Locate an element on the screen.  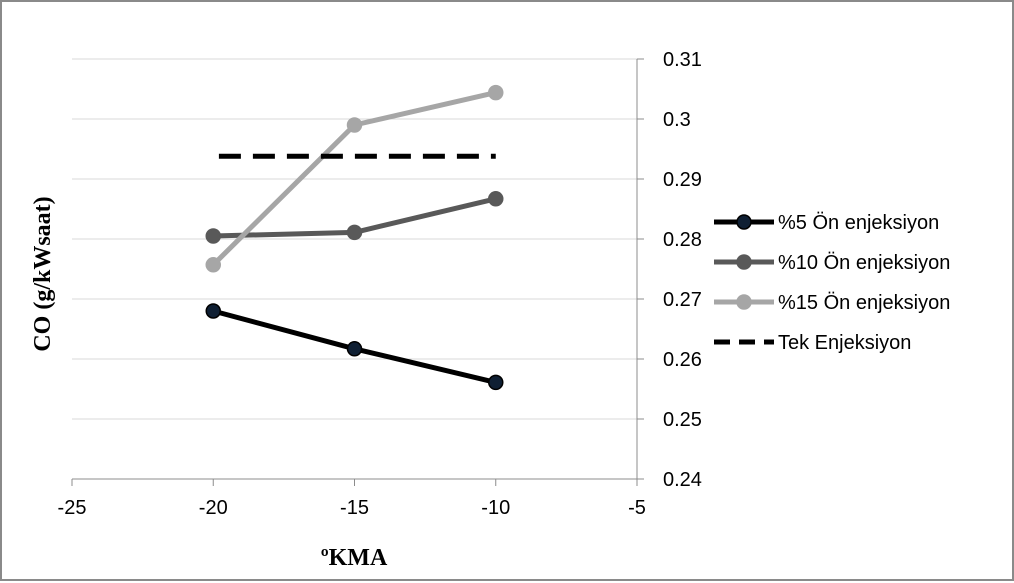
x-axis-title: ºKMA is located at coordinates (354, 558).